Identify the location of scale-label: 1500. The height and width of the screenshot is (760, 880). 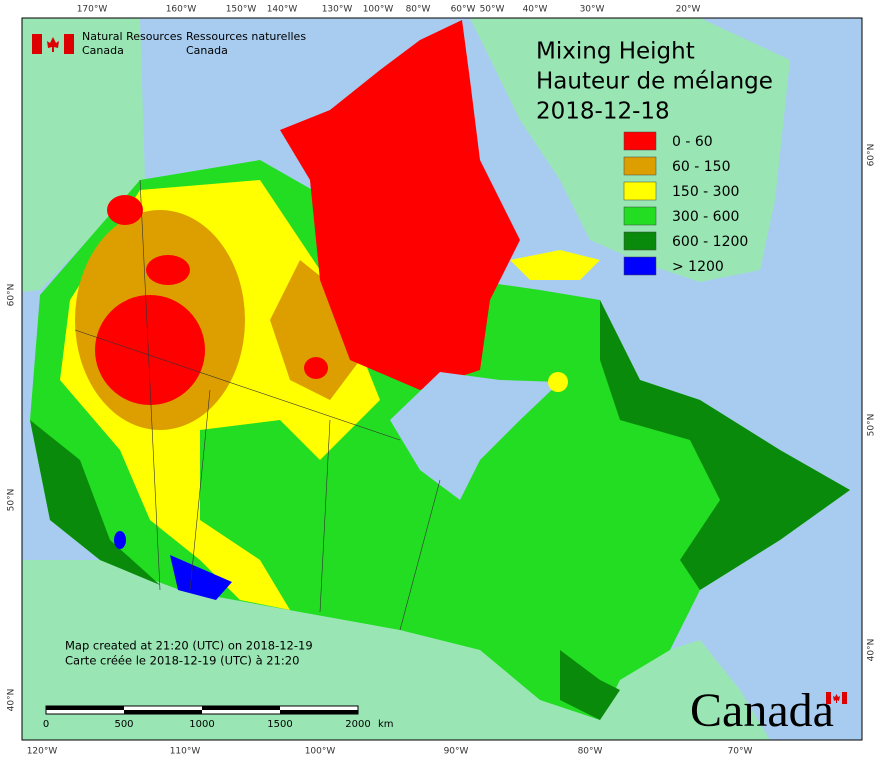
(279, 724).